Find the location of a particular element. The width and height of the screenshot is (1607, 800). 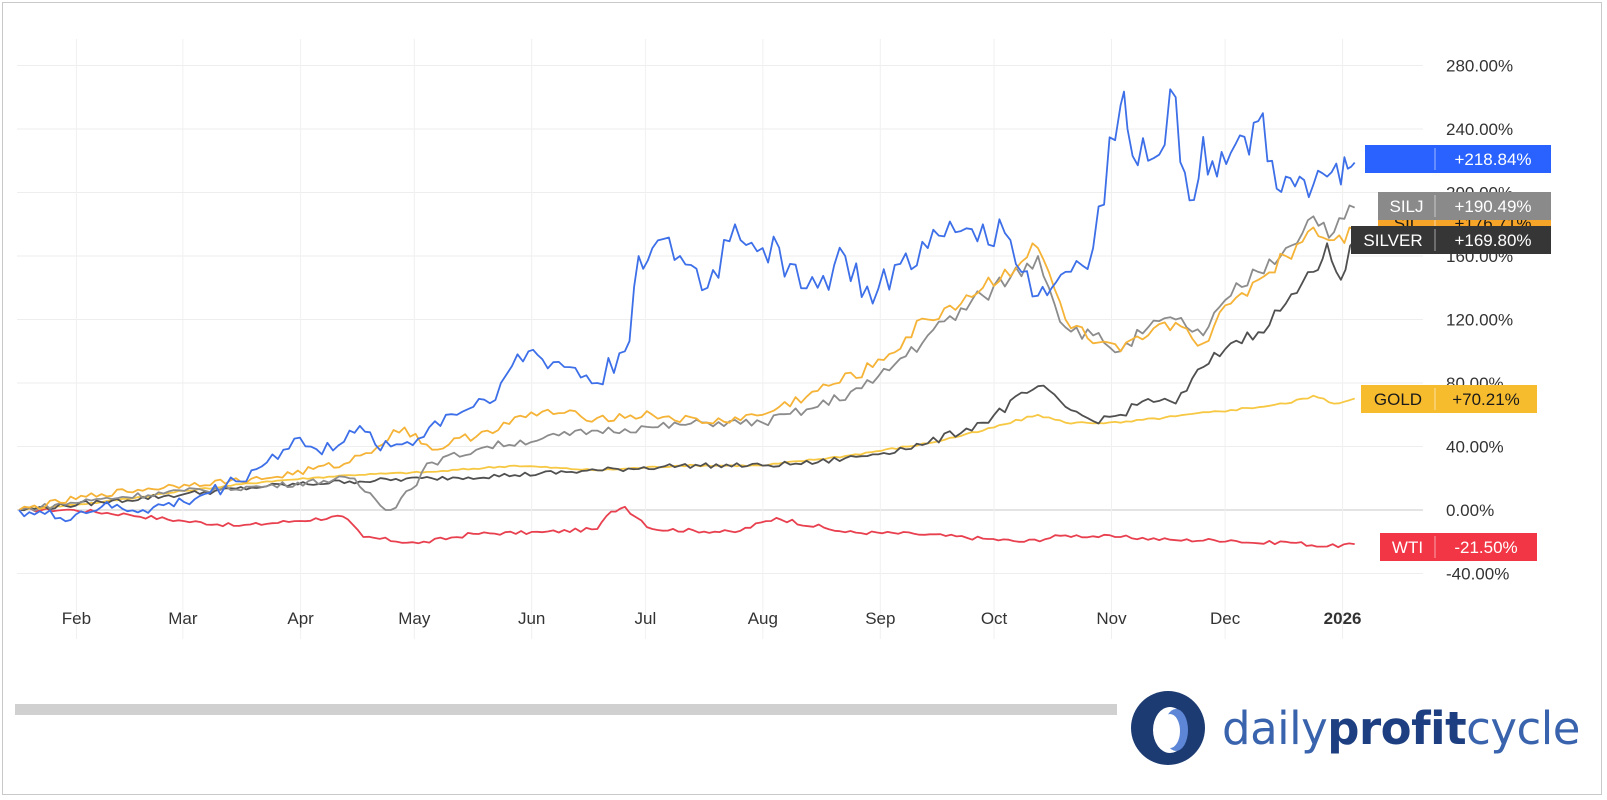

y-tick-label: 0.00% is located at coordinates (1470, 510).